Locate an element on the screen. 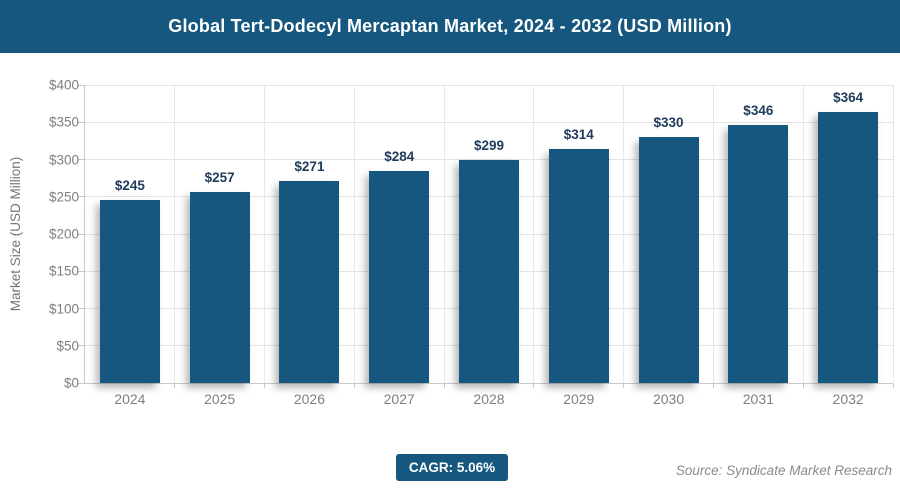  x-axis-category-label: 2028 is located at coordinates (489, 399).